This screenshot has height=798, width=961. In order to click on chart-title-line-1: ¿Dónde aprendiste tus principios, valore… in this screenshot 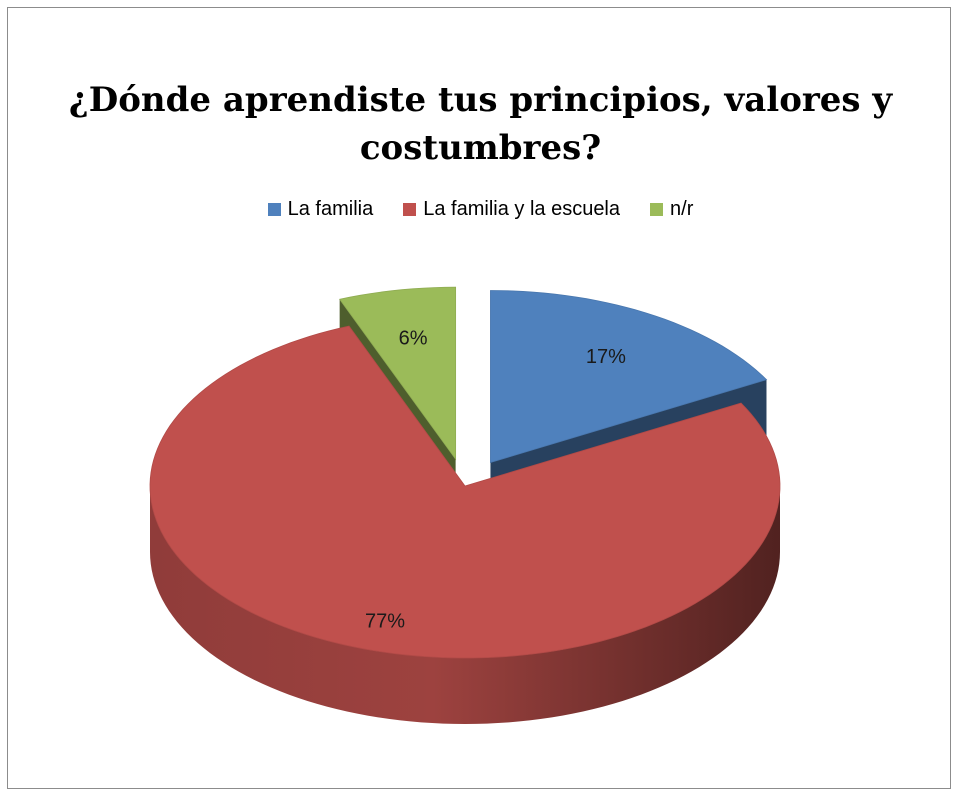, I will do `click(480, 100)`.